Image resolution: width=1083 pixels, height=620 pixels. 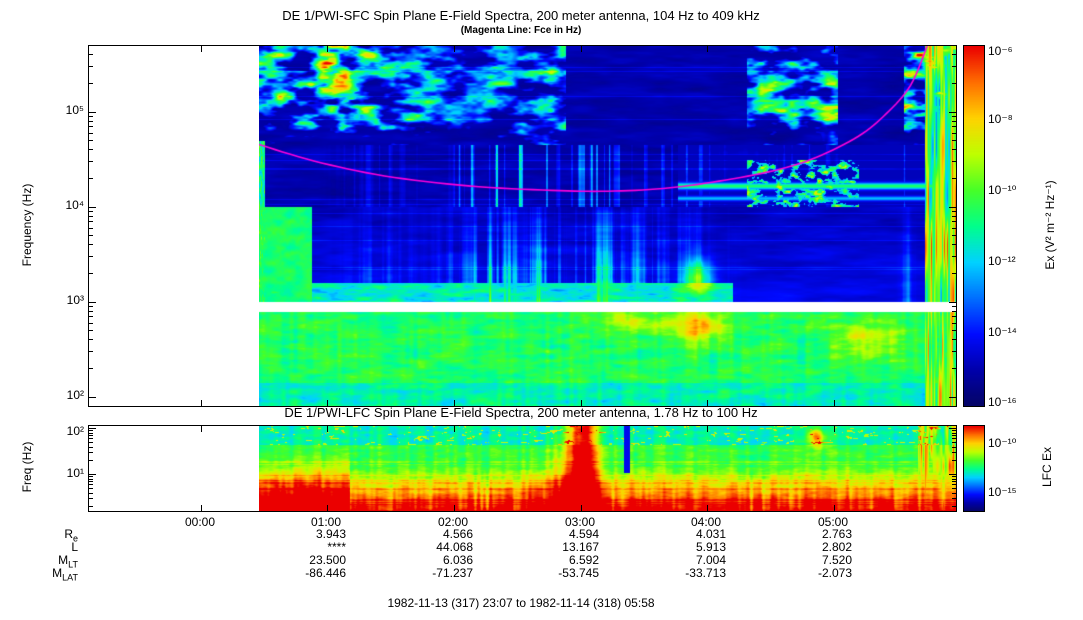 I want to click on ephemeris-label-l: L, so click(x=53, y=548).